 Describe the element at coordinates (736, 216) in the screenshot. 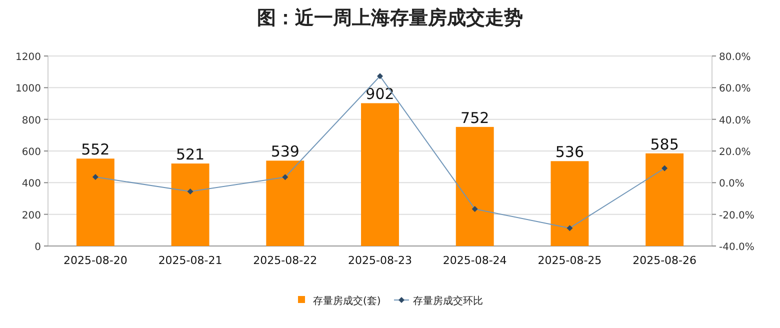

I see `y2-tick-label: -20.0%` at that location.